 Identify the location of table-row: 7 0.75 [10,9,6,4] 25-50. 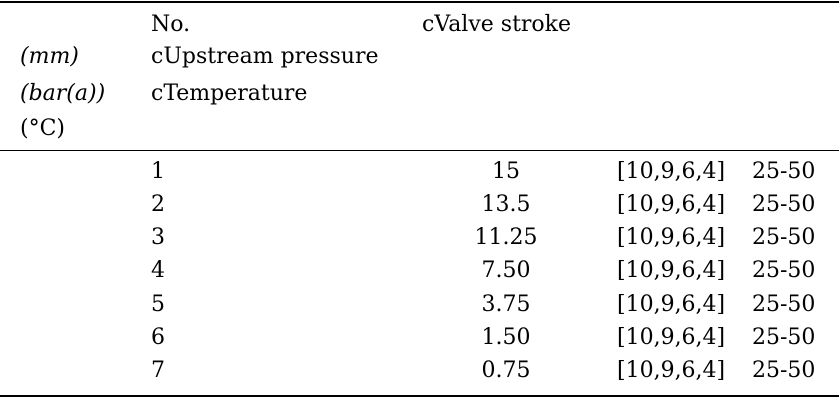
(419, 371).